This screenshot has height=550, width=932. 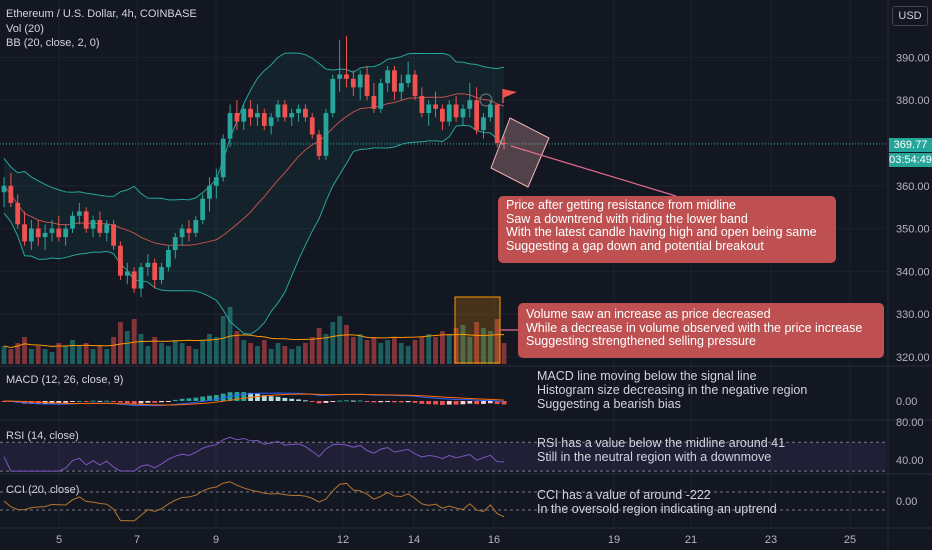 I want to click on indicator-tick-label: 80.00, so click(x=910, y=423).